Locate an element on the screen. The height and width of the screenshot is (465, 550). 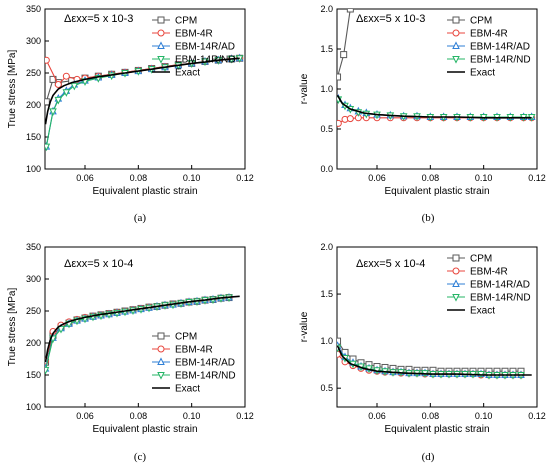
y-tick-label: 350 is located at coordinates (33, 9).